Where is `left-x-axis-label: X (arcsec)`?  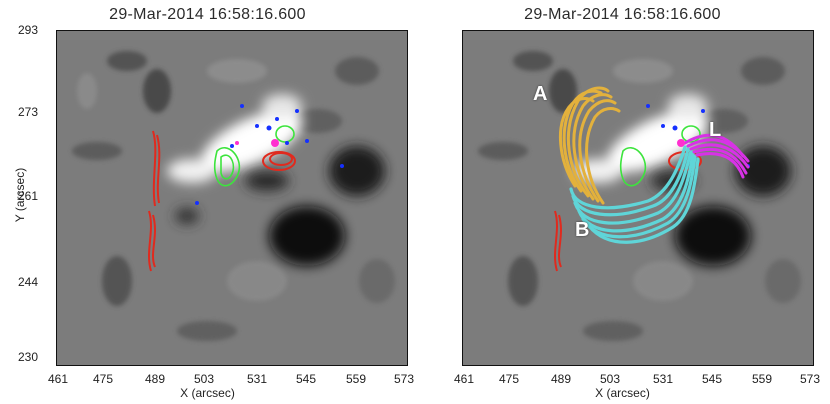
left-x-axis-label: X (arcsec) is located at coordinates (207, 393).